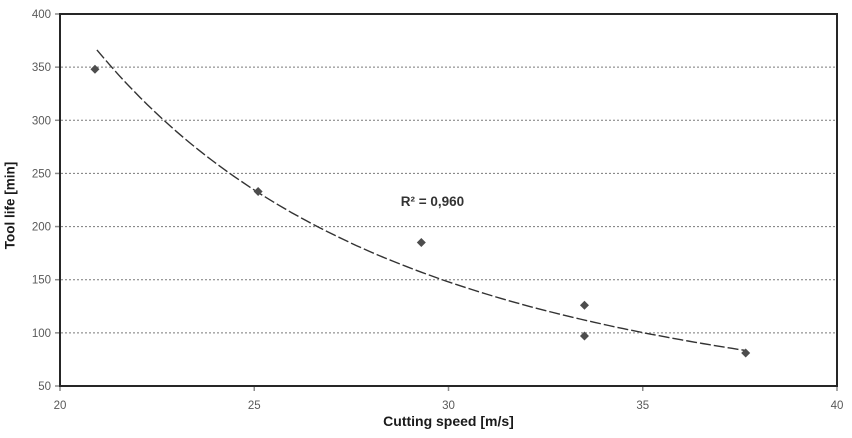 The image size is (852, 438). I want to click on x-tick-label: 20, so click(60, 406).